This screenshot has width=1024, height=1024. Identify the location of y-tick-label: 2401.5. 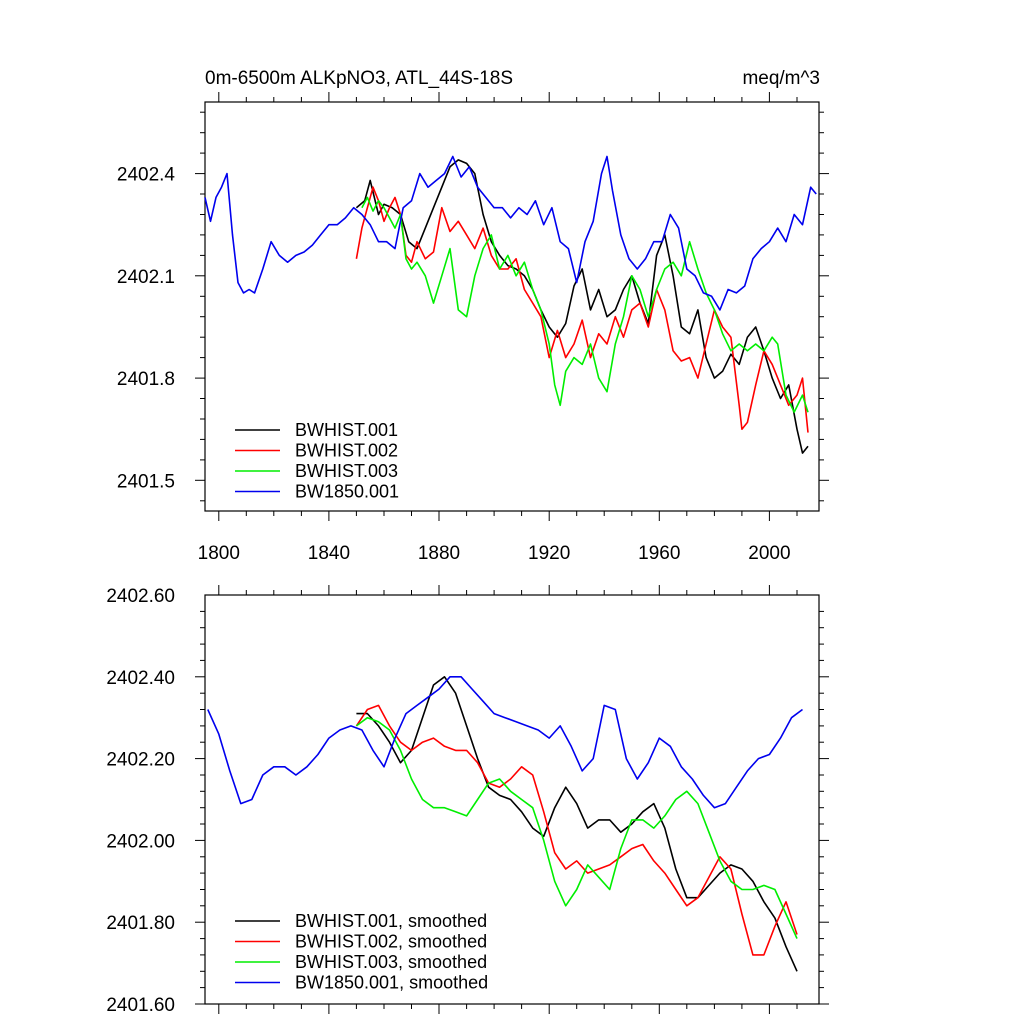
(146, 481).